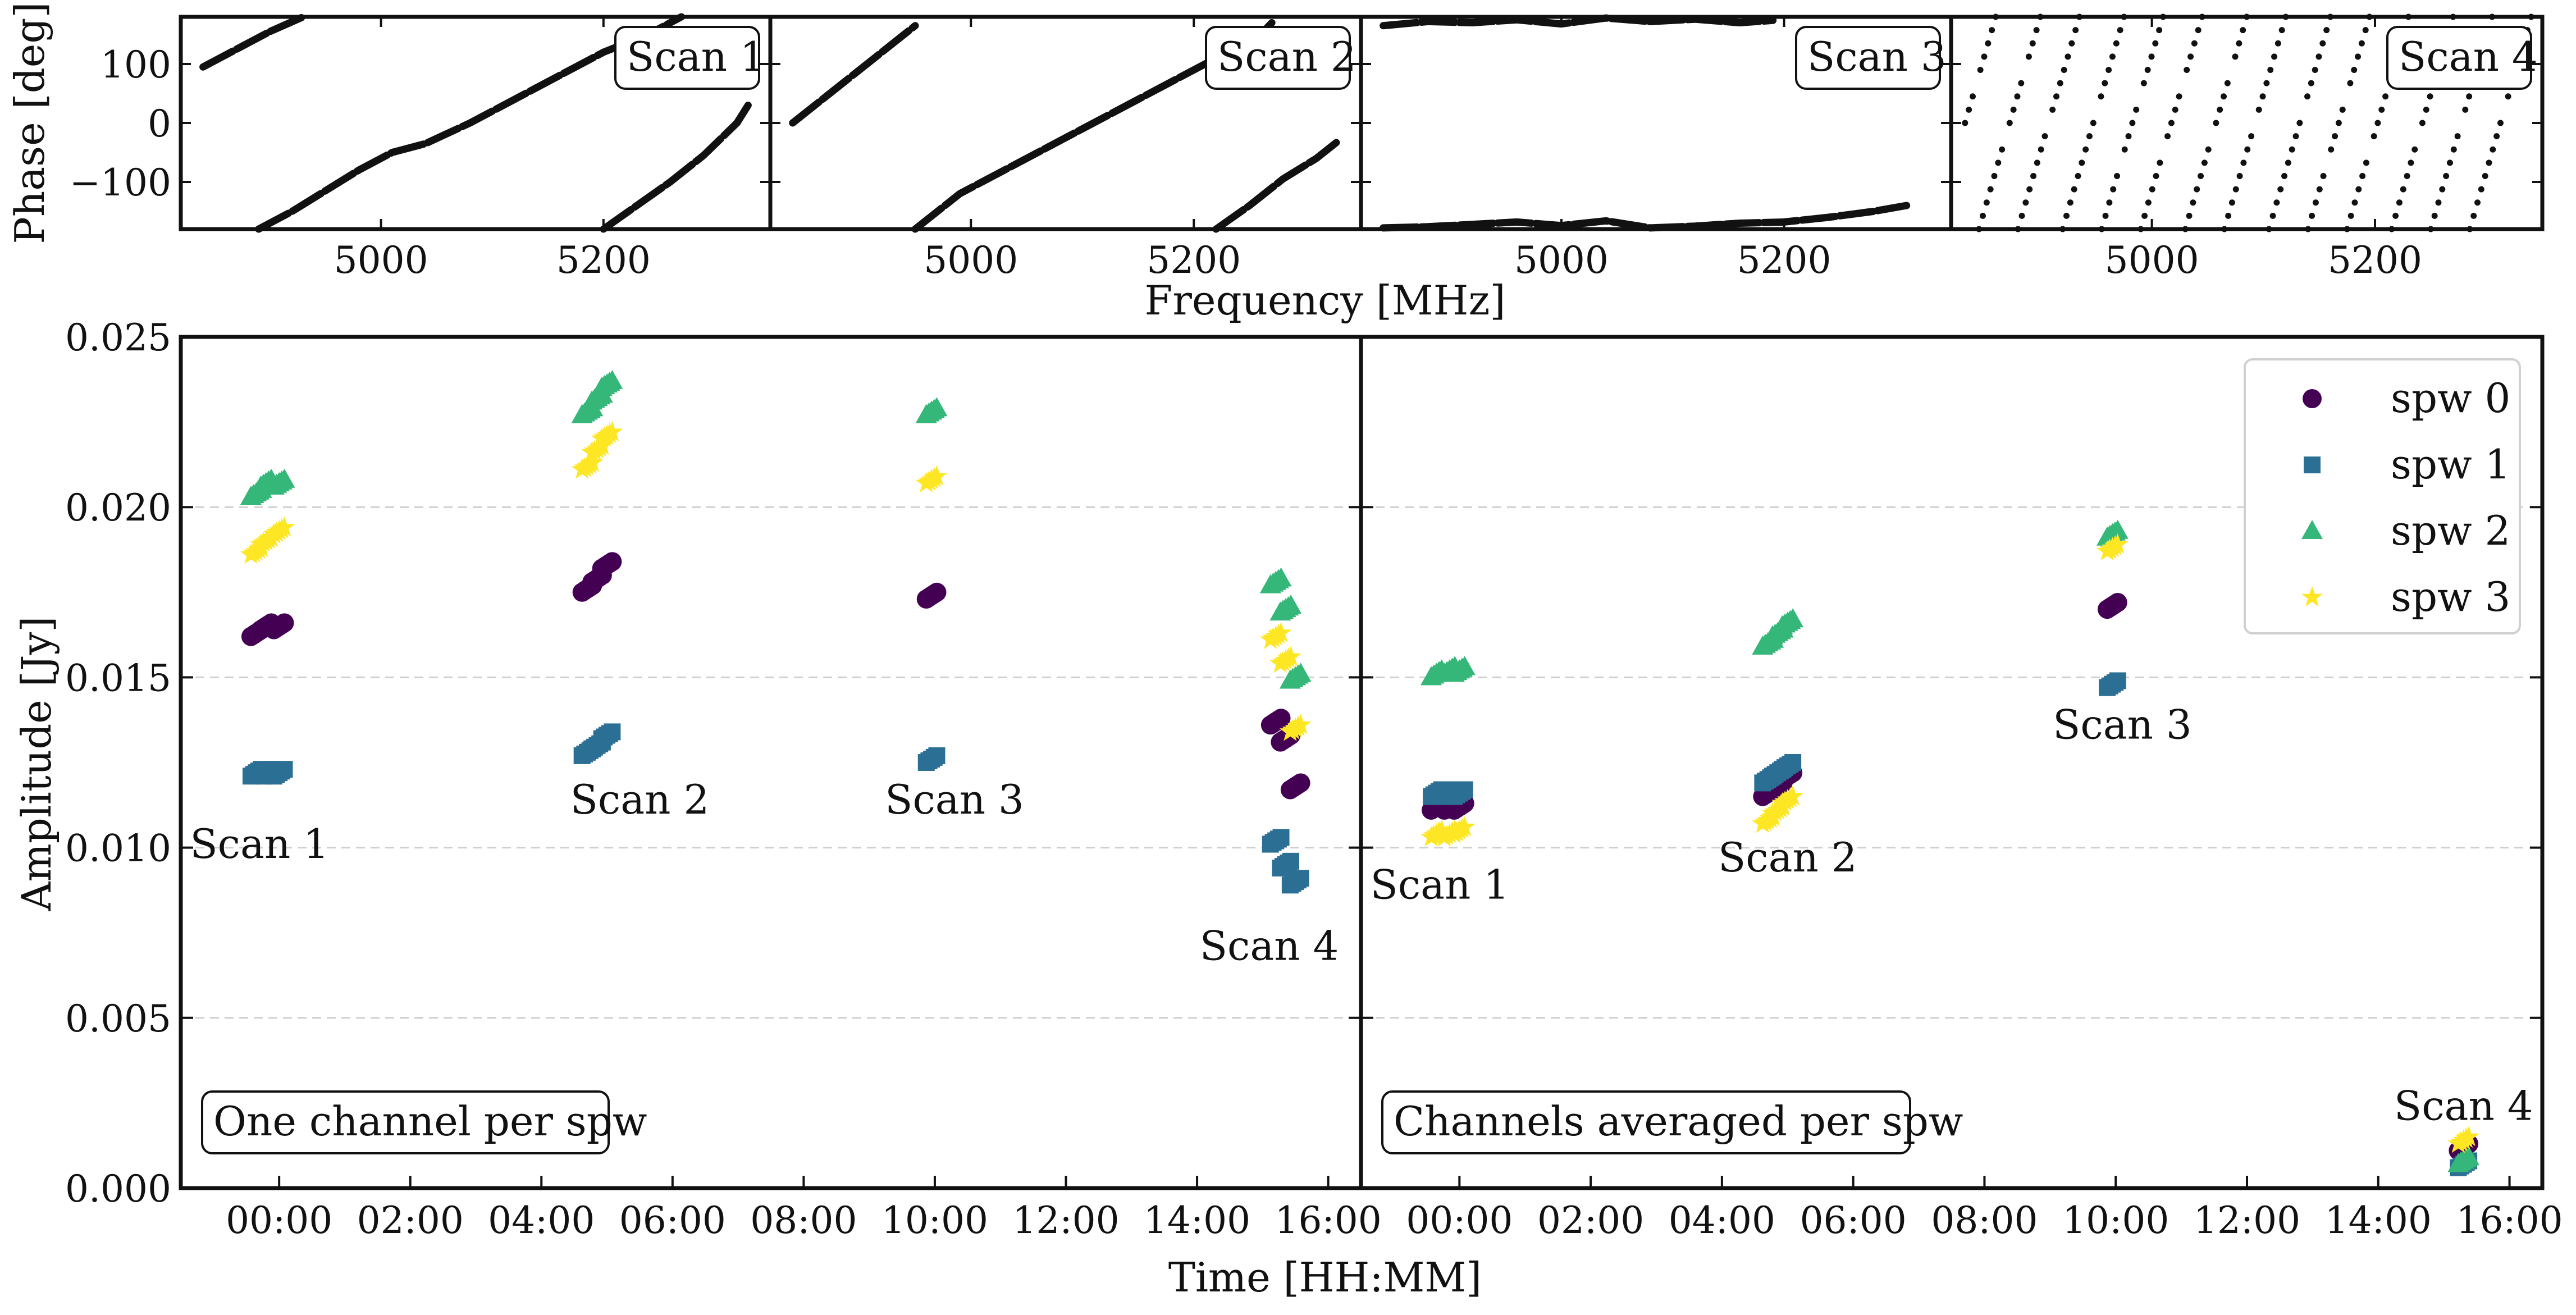 This screenshot has height=1315, width=2576. Describe the element at coordinates (1194, 260) in the screenshot. I see `phase-xtick-label: 5200` at that location.